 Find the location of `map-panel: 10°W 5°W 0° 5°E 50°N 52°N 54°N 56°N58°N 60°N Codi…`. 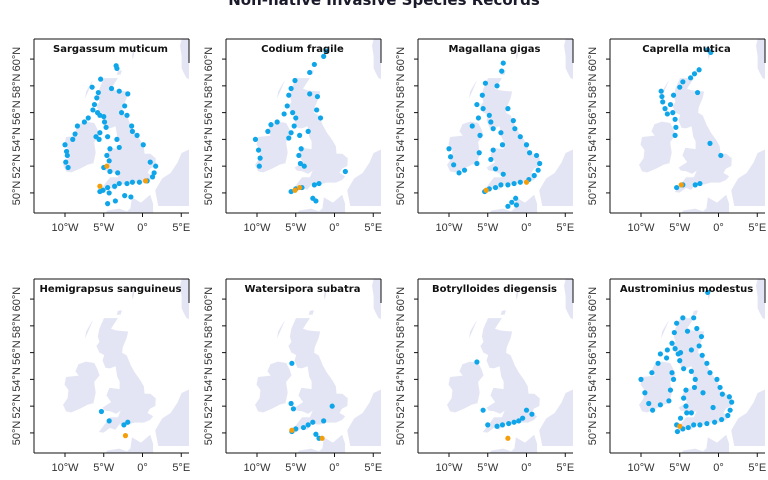

map-panel: 10°W 5°W 0° 5°E 50°N 52°N 54°N 56°N58°N 60°N Codi… is located at coordinates (292, 136).